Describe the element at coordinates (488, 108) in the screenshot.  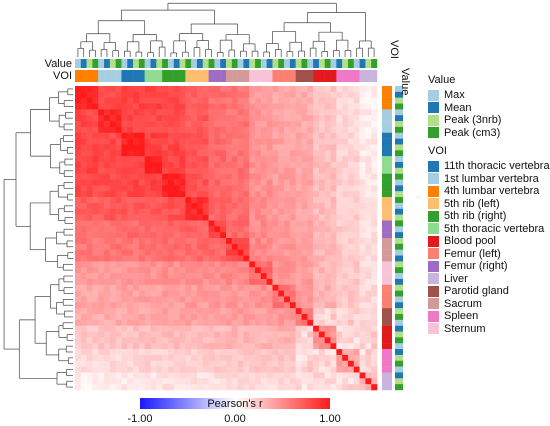
I see `value-legend-item: Mean` at that location.